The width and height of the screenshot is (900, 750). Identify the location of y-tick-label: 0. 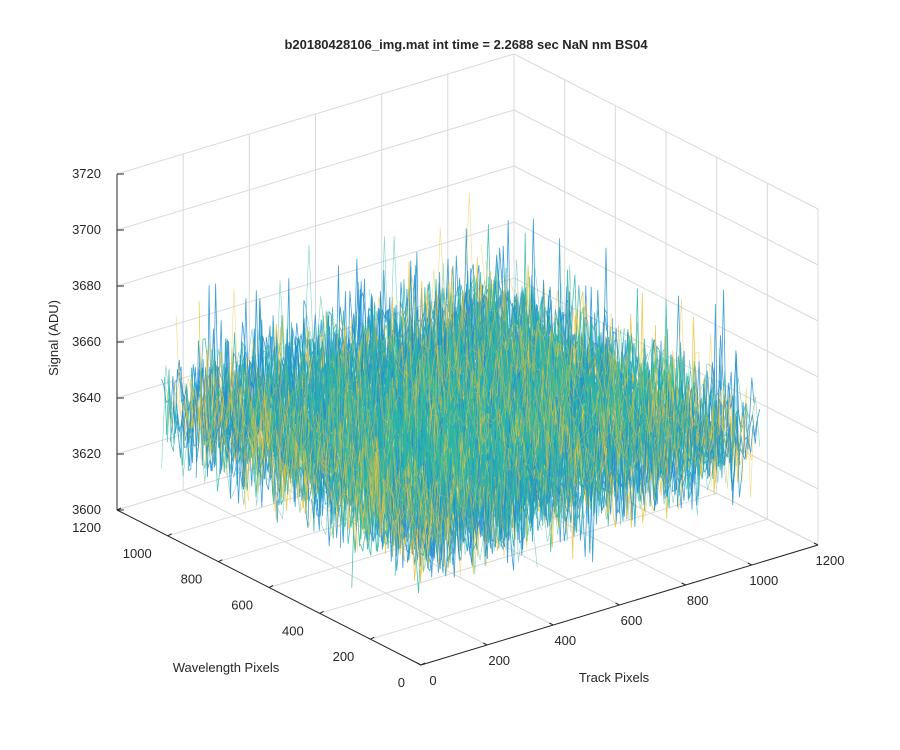
(401, 682).